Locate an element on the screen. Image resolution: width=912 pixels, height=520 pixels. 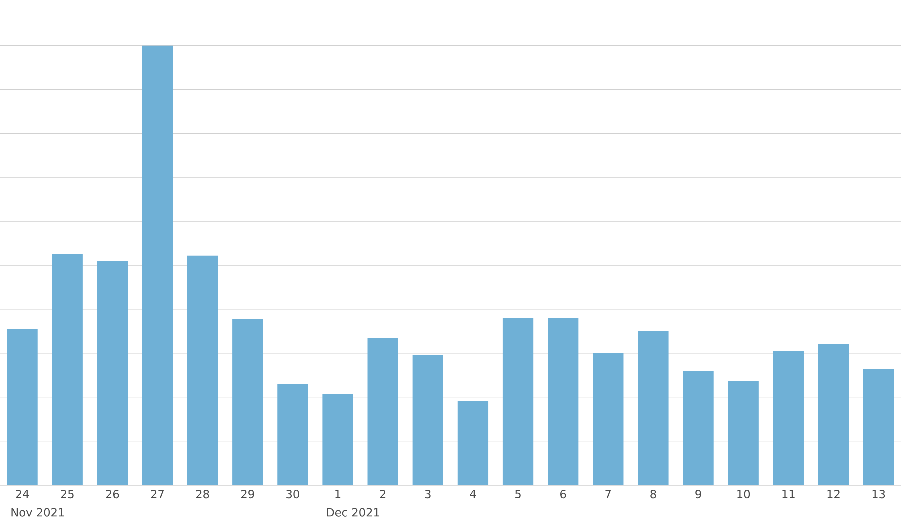
x-tick-label: 11 is located at coordinates (788, 494).